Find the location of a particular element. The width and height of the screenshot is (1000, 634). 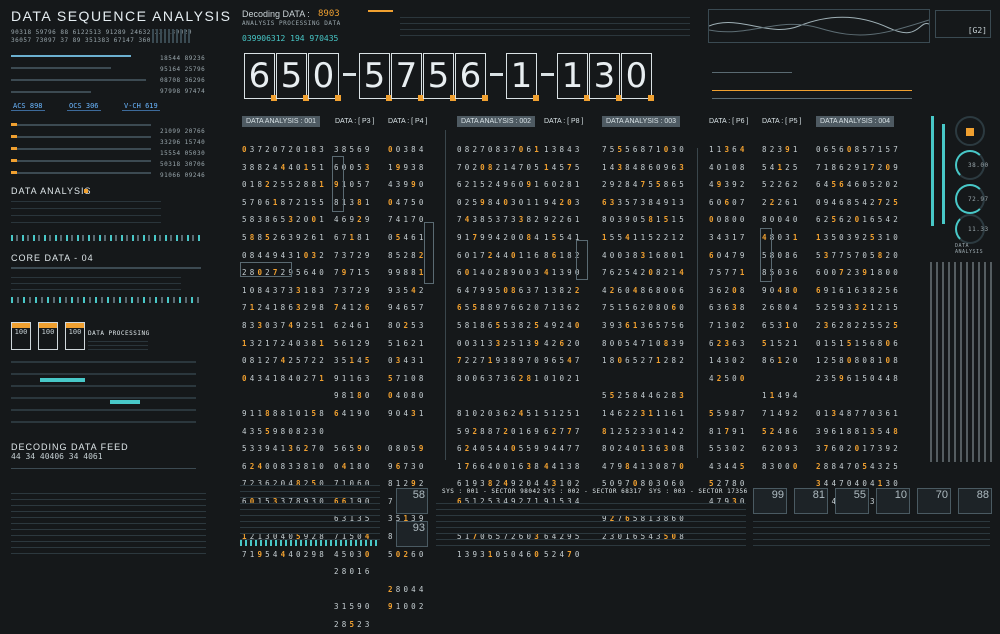

grid-row: 43102 is located at coordinates (563, 484).